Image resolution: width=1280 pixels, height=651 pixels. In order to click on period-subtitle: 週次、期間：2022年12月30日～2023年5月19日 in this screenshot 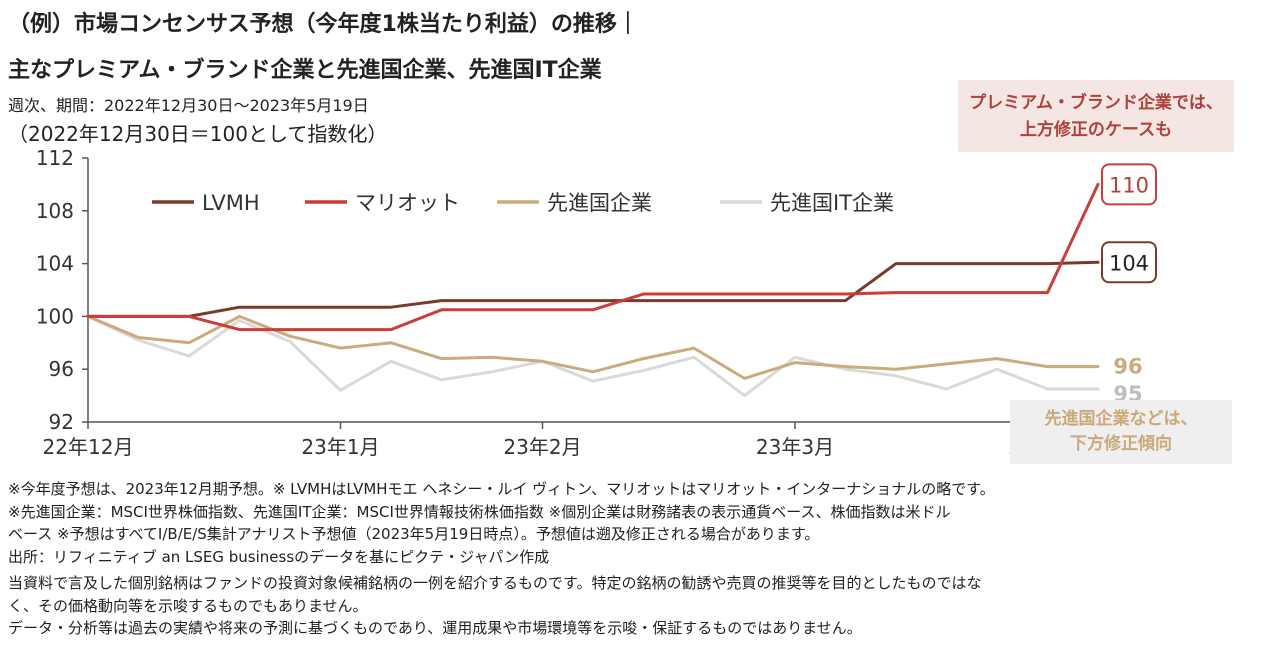, I will do `click(188, 105)`.